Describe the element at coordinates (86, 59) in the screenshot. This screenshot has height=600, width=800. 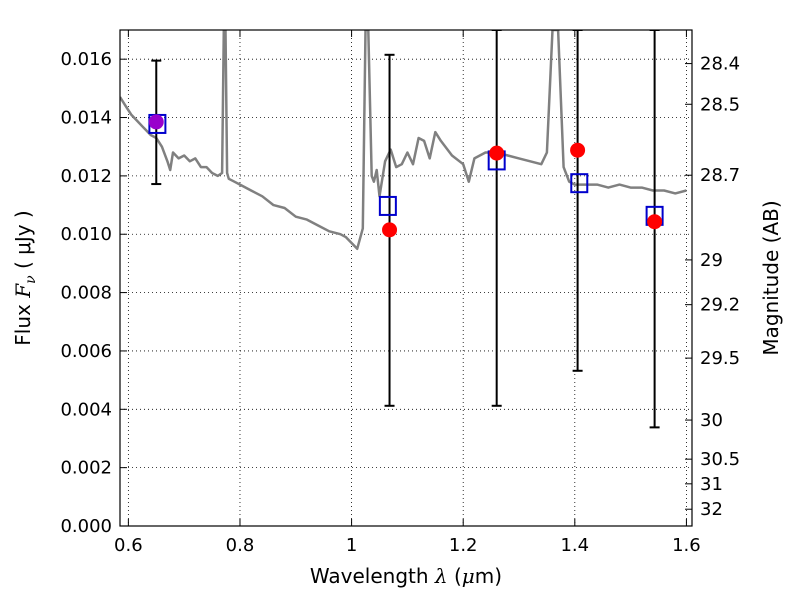
I see `y-tick-label: 0.016` at that location.